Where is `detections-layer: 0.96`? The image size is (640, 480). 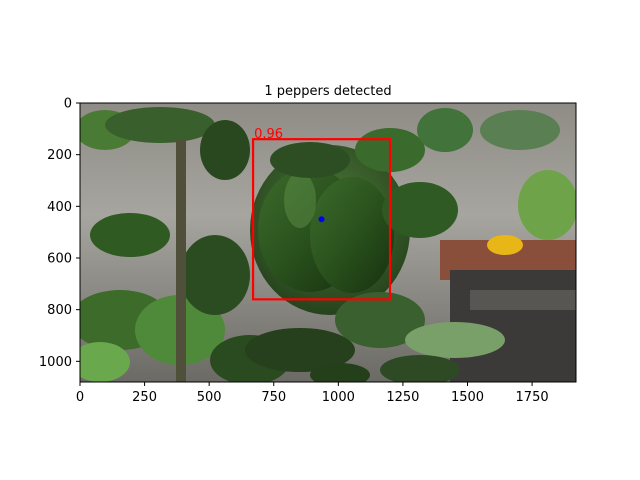
detections-layer: 0.96 is located at coordinates (321, 214).